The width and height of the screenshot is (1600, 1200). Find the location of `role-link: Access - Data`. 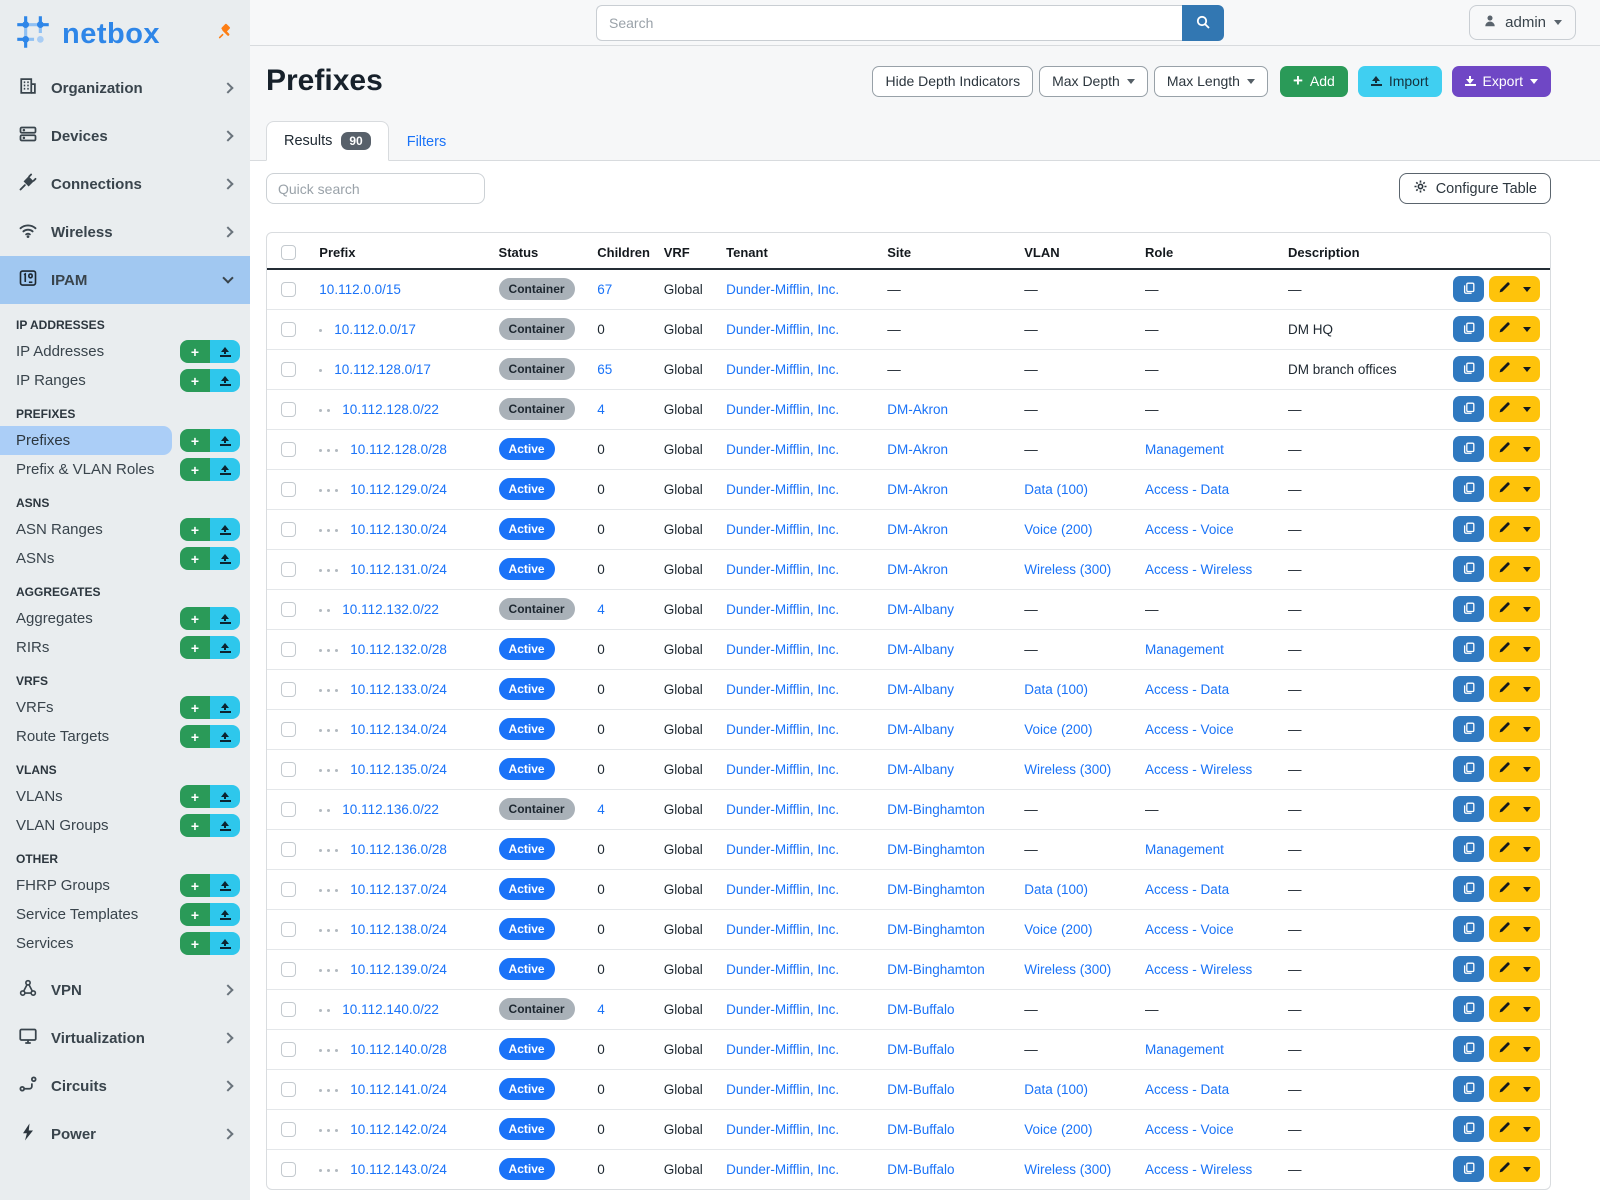

role-link: Access - Data is located at coordinates (1187, 489).